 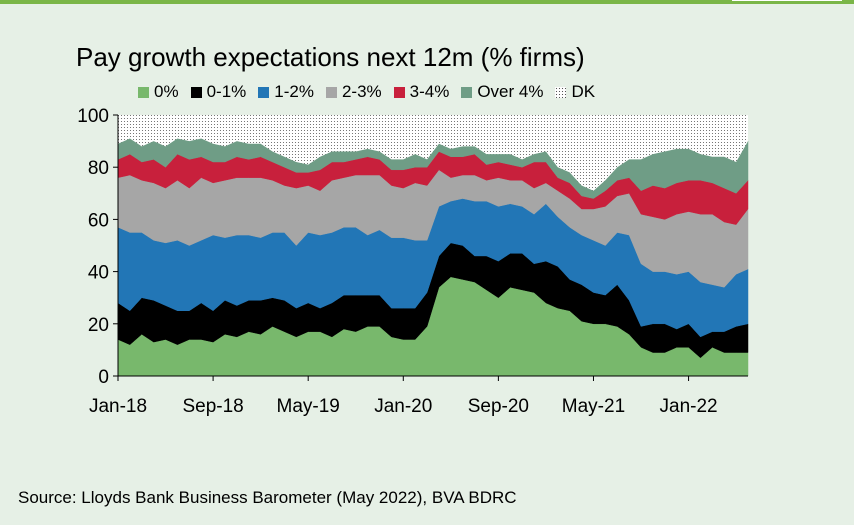 I want to click on legend-label-dk: DK, so click(x=583, y=91).